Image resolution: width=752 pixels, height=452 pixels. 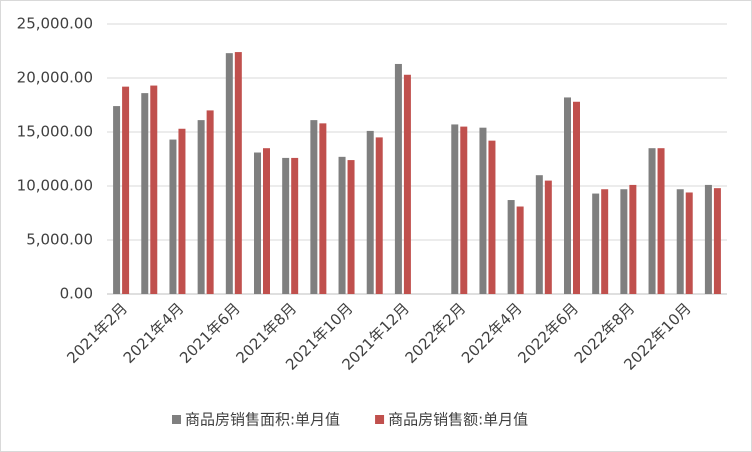 I want to click on y-tick-label: 5,000.00, so click(x=59, y=240).